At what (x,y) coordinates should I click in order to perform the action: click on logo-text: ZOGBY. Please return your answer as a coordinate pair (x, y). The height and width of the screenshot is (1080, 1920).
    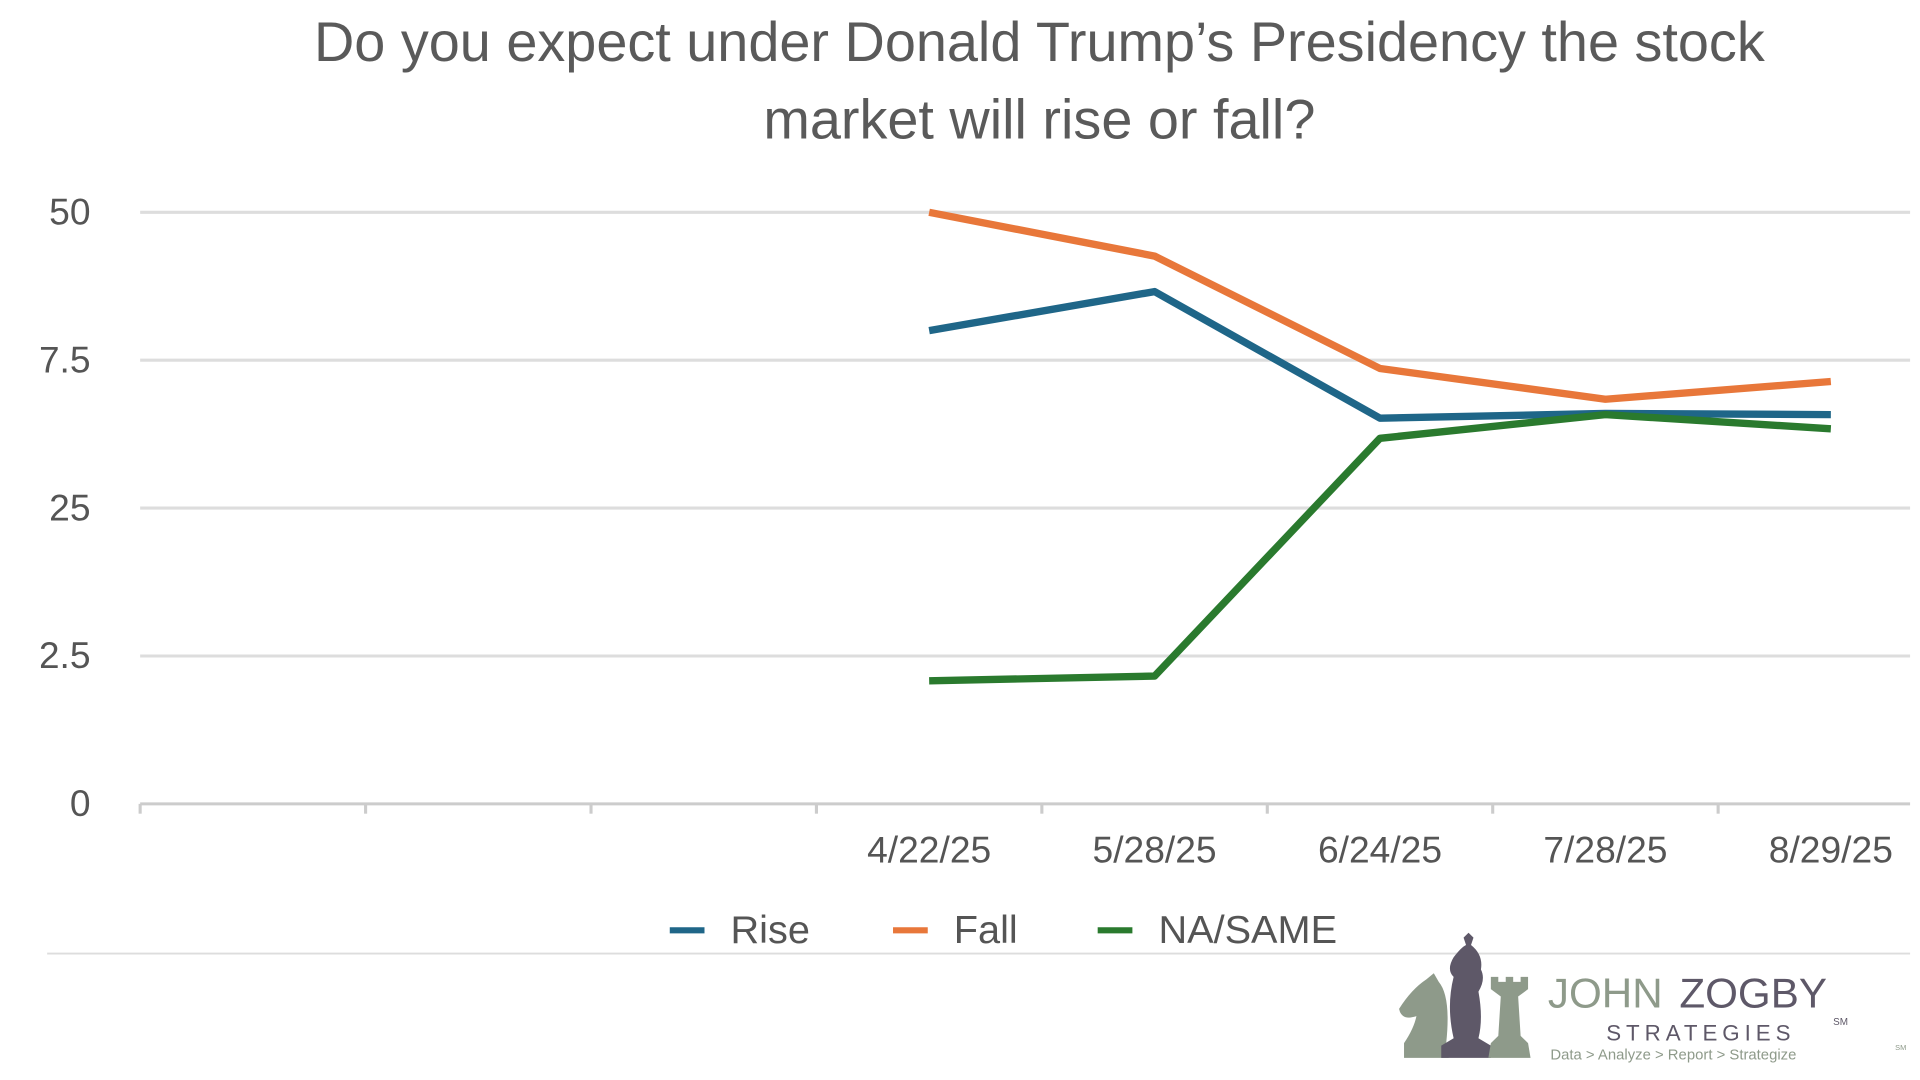
    Looking at the image, I should click on (1753, 993).